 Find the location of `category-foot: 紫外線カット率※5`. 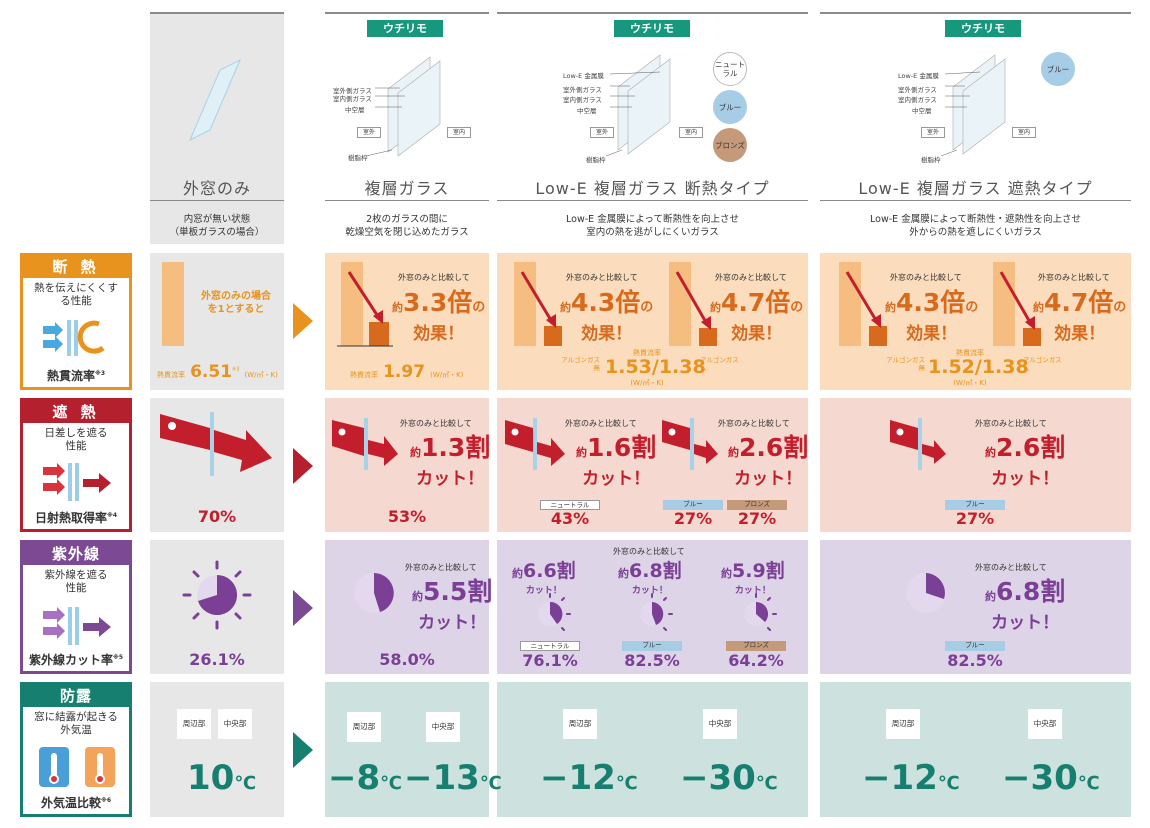

category-foot: 紫外線カット率※5 is located at coordinates (76, 660).